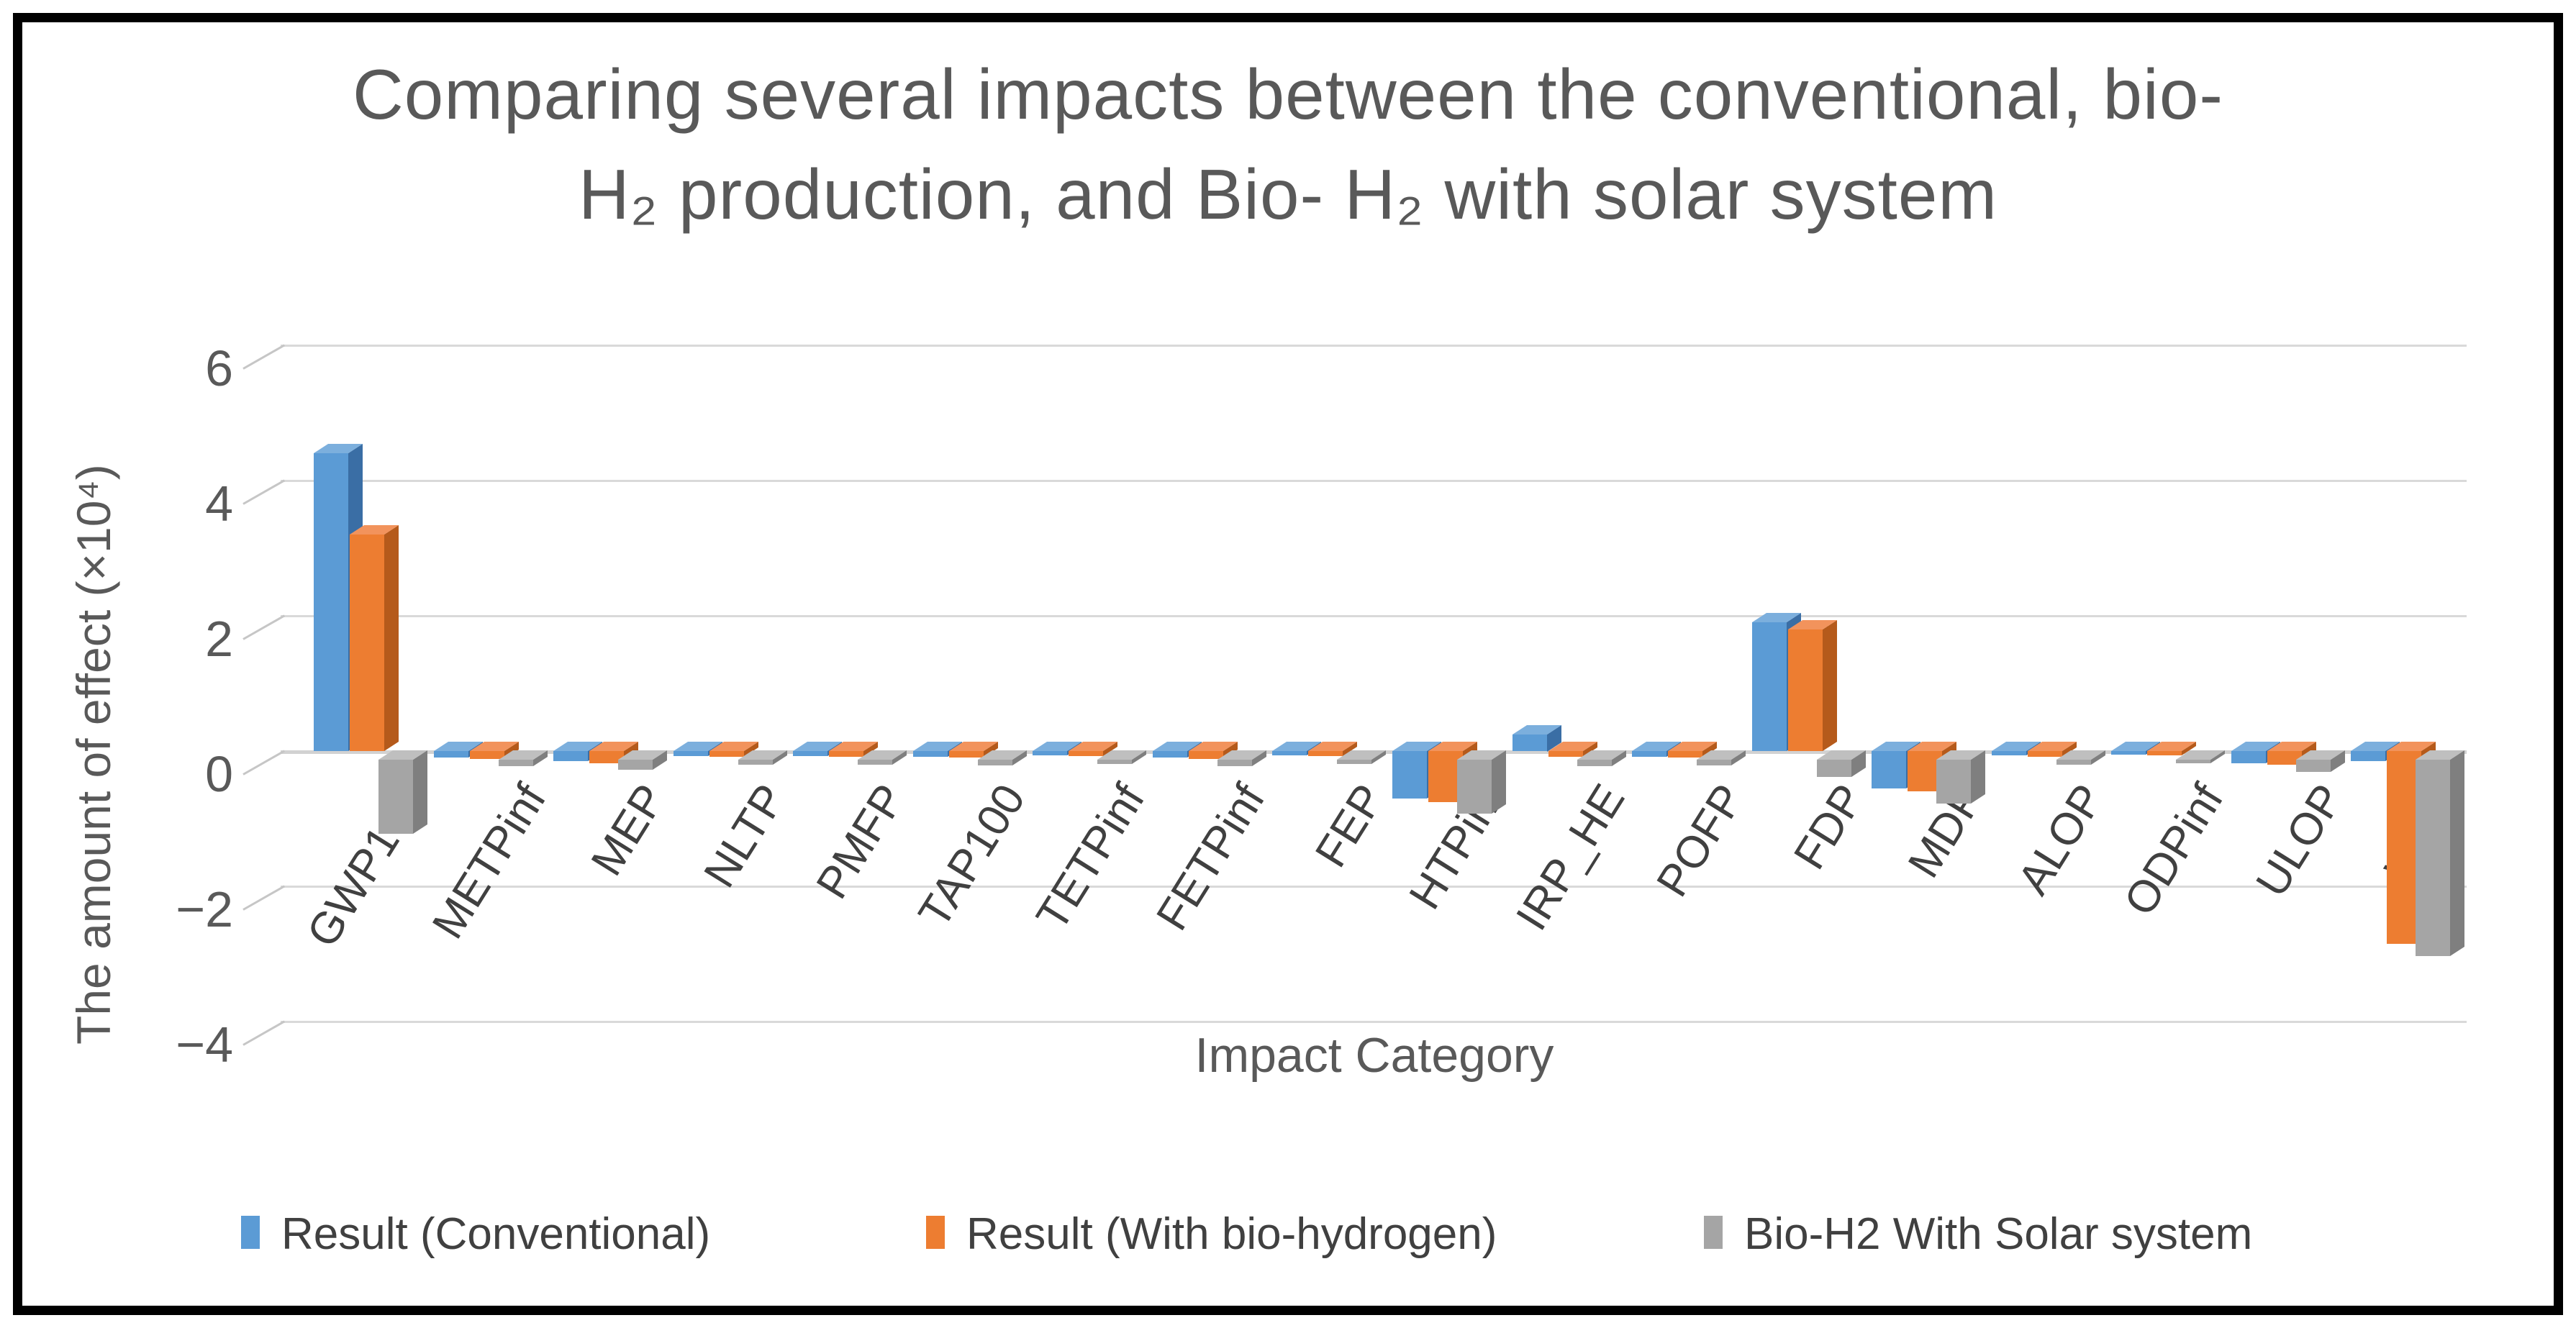 The width and height of the screenshot is (2576, 1328). I want to click on legend-label-result-with-bio-hydrogen-: Result (With bio-hydrogen), so click(1231, 1234).